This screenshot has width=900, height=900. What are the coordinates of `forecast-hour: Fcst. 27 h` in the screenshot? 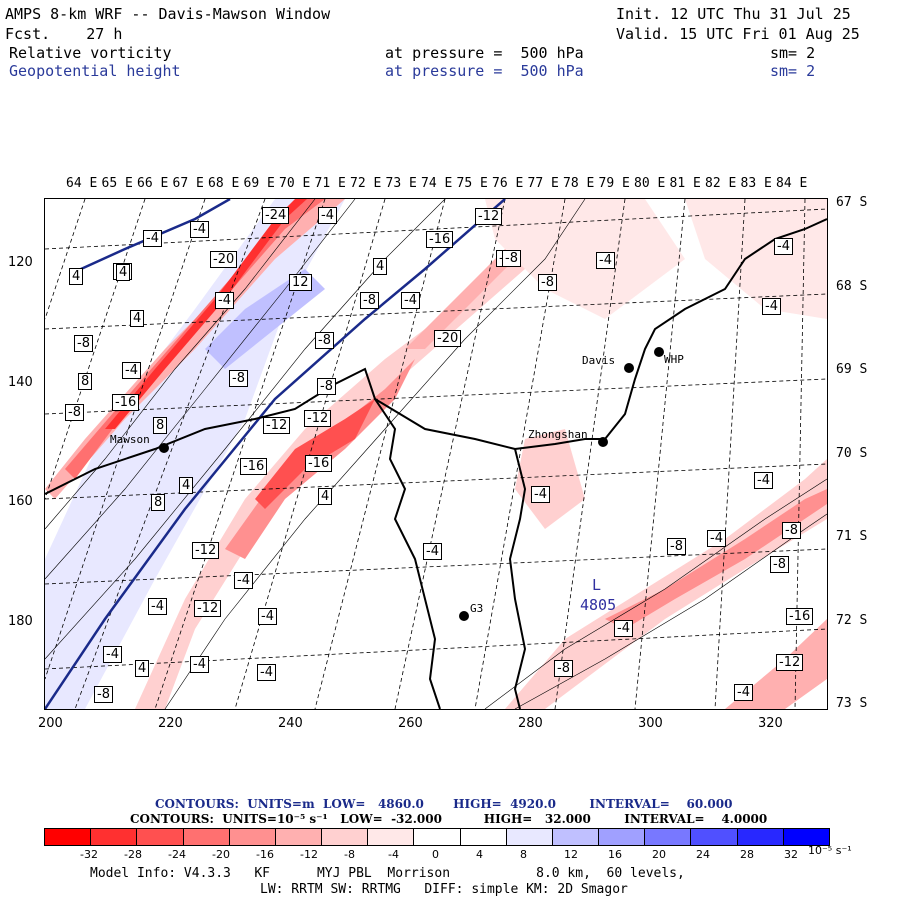 It's located at (64, 34).